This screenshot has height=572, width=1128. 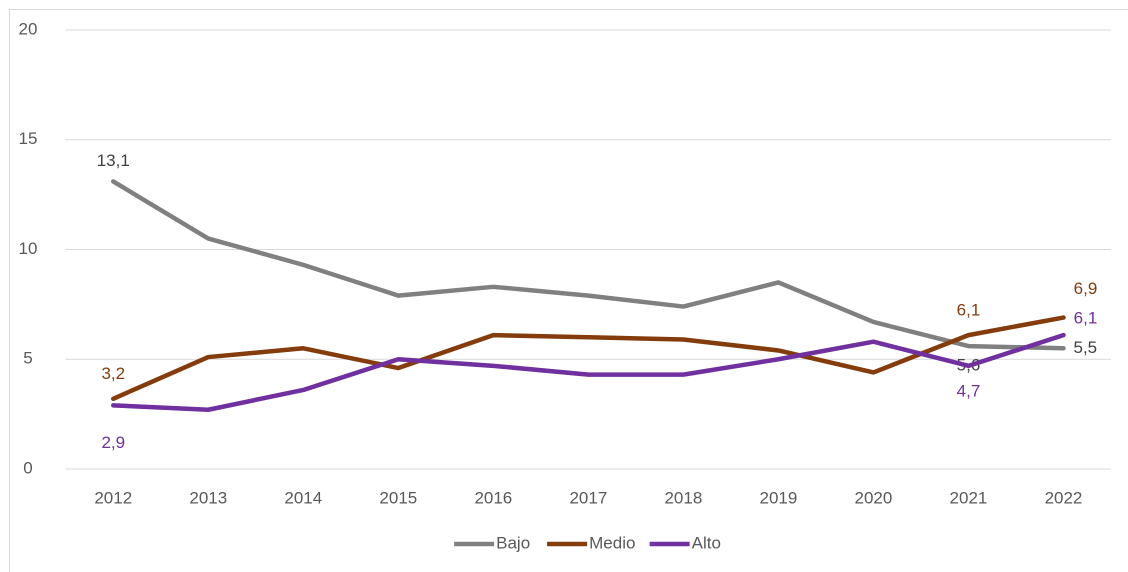 I want to click on x-tick-label: 2012, so click(x=113, y=497).